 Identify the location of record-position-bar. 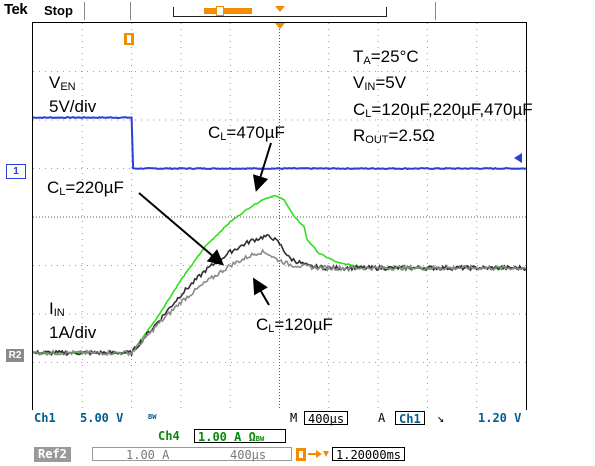
(280, 11).